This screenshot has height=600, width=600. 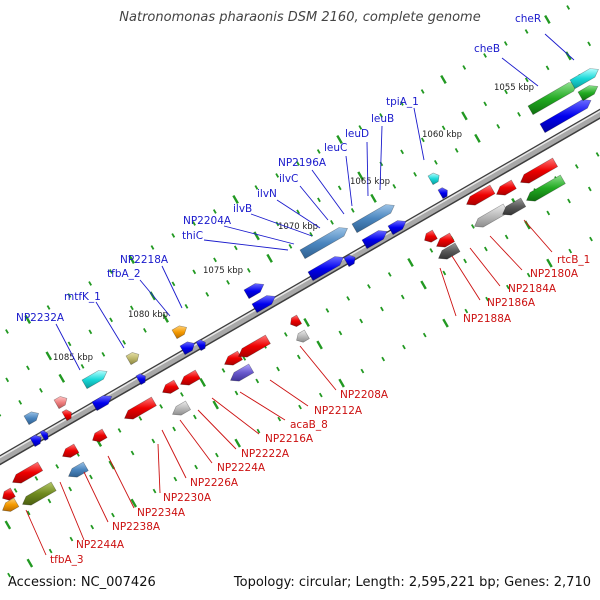 What do you see at coordinates (402, 102) in the screenshot?
I see `gene-label: tpiA_1` at bounding box center [402, 102].